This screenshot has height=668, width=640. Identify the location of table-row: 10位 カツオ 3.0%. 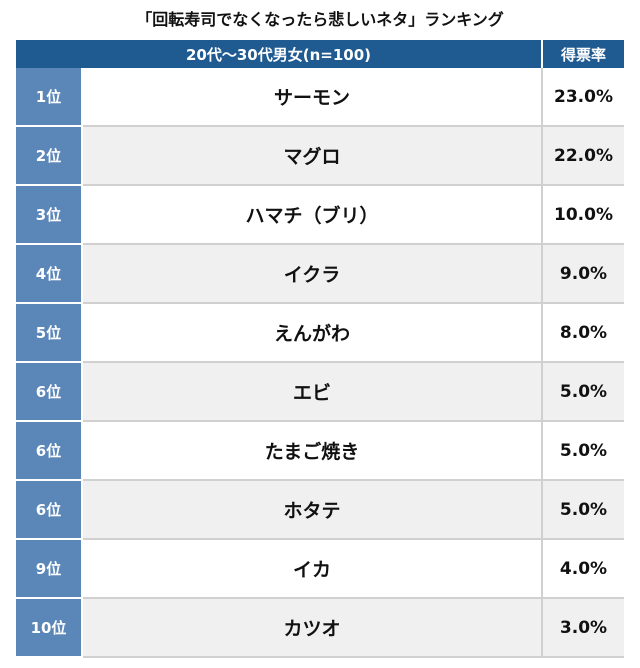
(320, 628).